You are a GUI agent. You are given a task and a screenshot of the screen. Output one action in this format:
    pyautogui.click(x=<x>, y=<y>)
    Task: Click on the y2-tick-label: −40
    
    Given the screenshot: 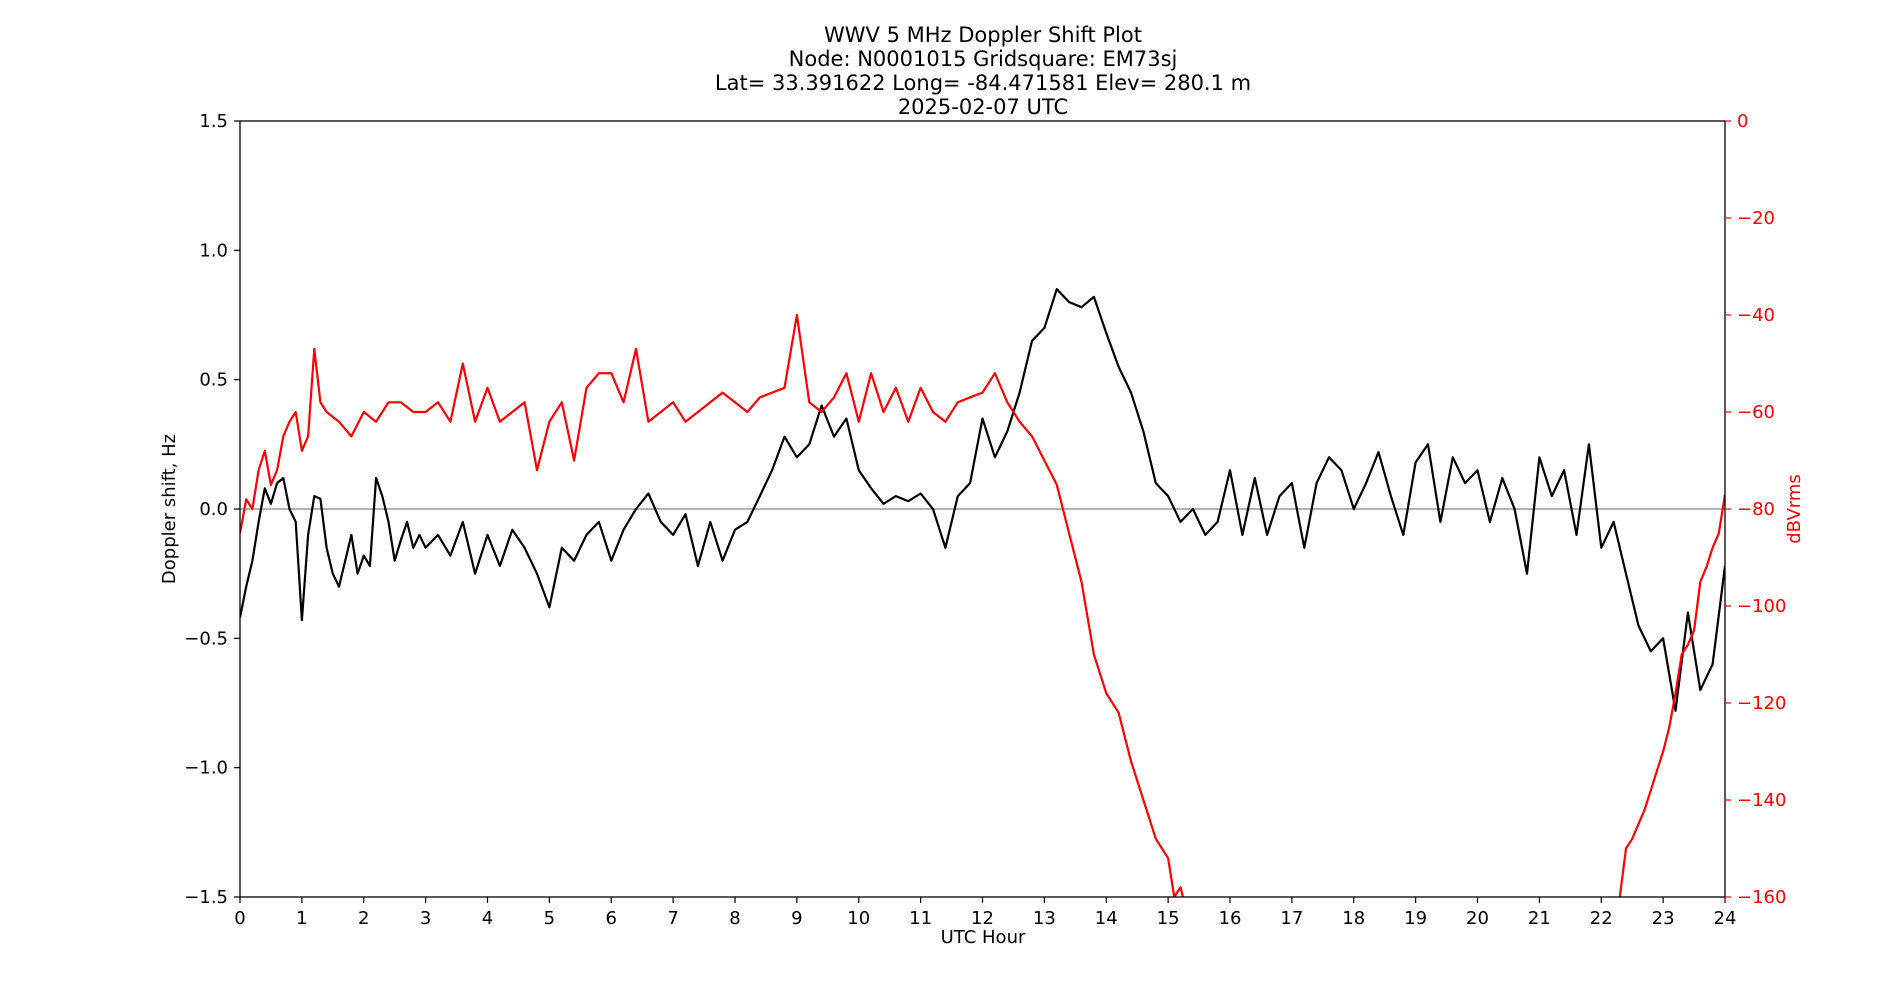 What is the action you would take?
    pyautogui.click(x=1756, y=315)
    